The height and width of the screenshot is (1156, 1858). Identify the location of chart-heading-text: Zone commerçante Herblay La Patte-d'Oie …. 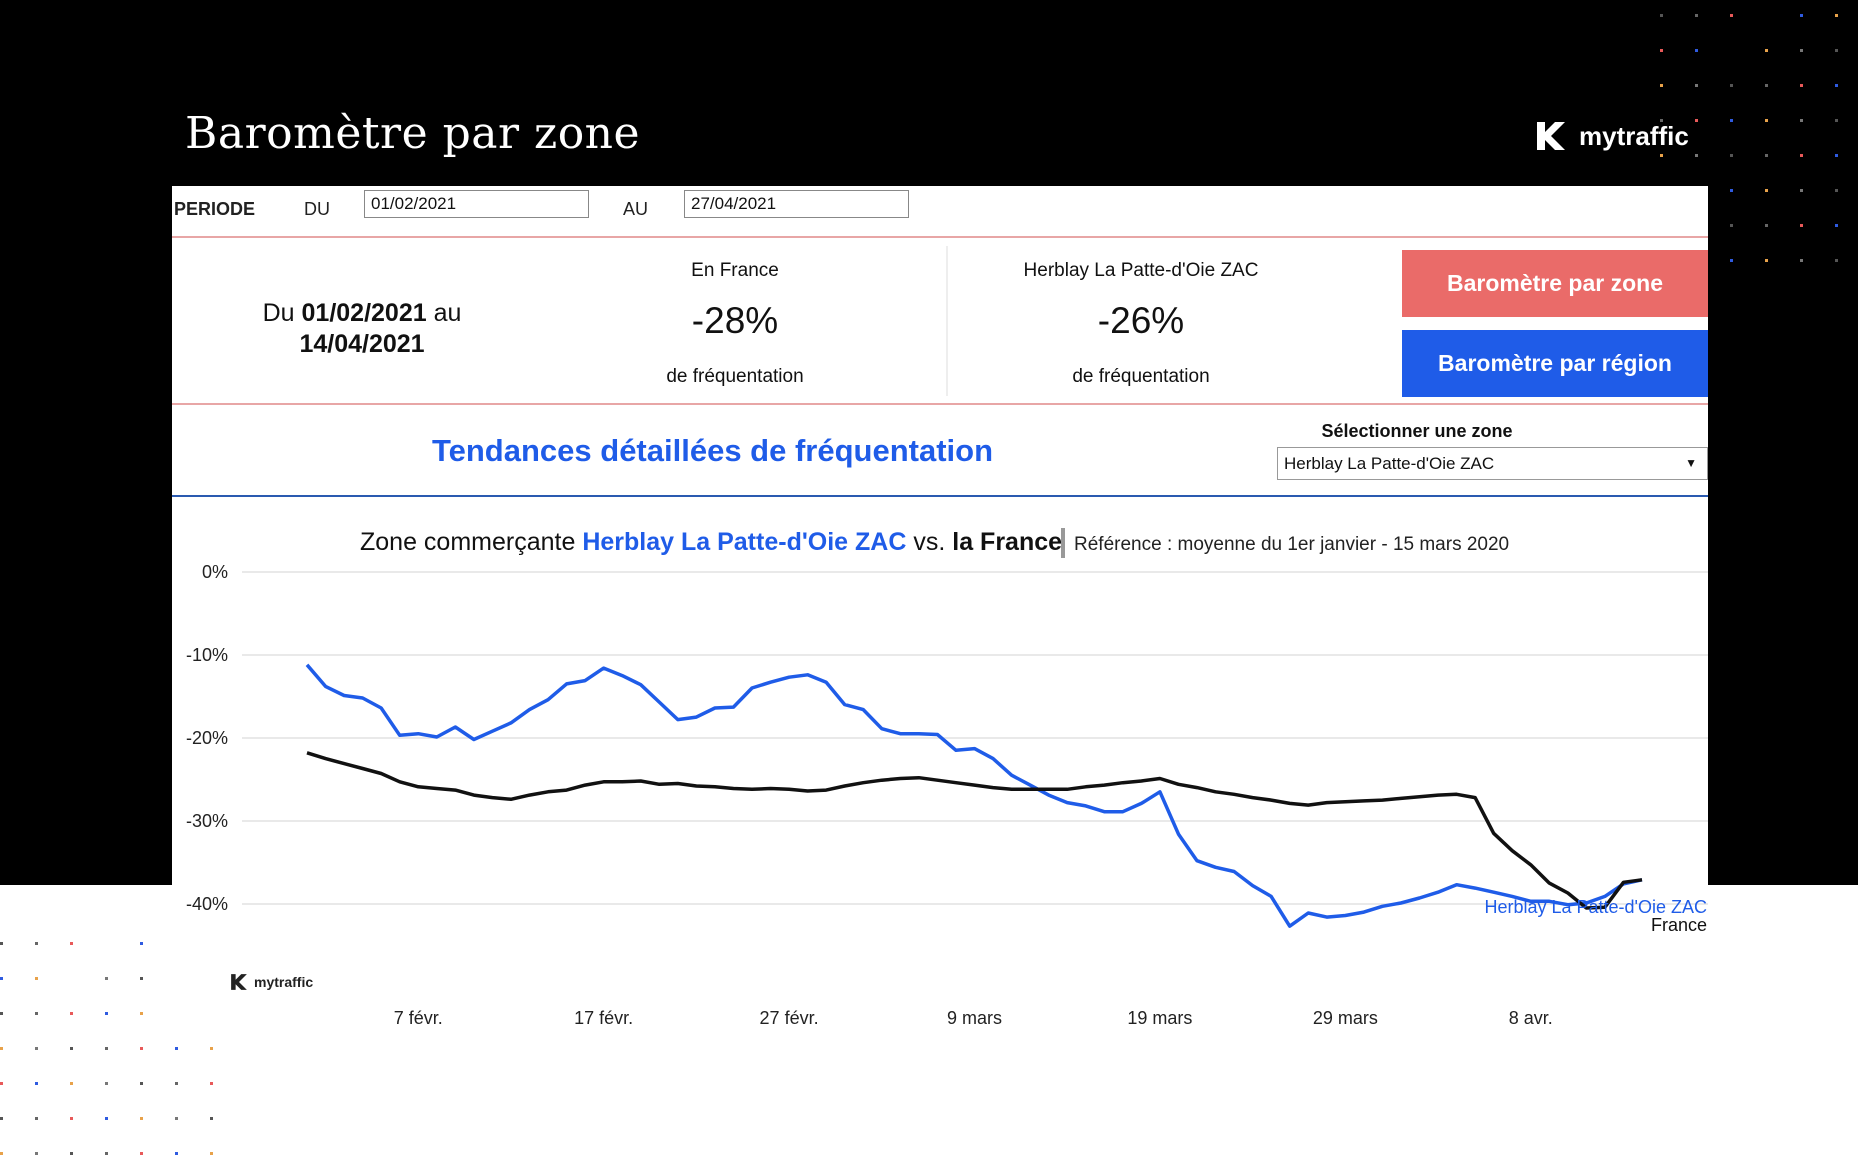
(711, 542).